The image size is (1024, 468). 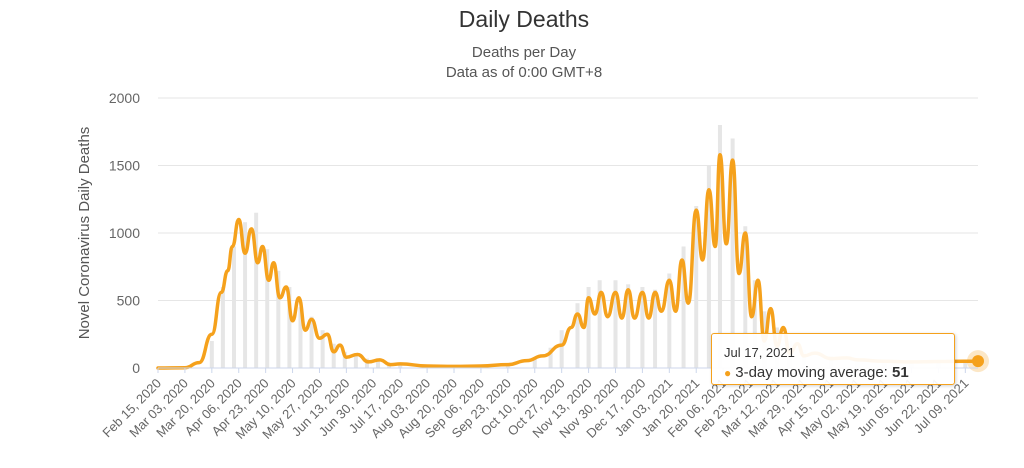 I want to click on tooltip-row: ● 3-day moving average: 51, so click(x=816, y=372).